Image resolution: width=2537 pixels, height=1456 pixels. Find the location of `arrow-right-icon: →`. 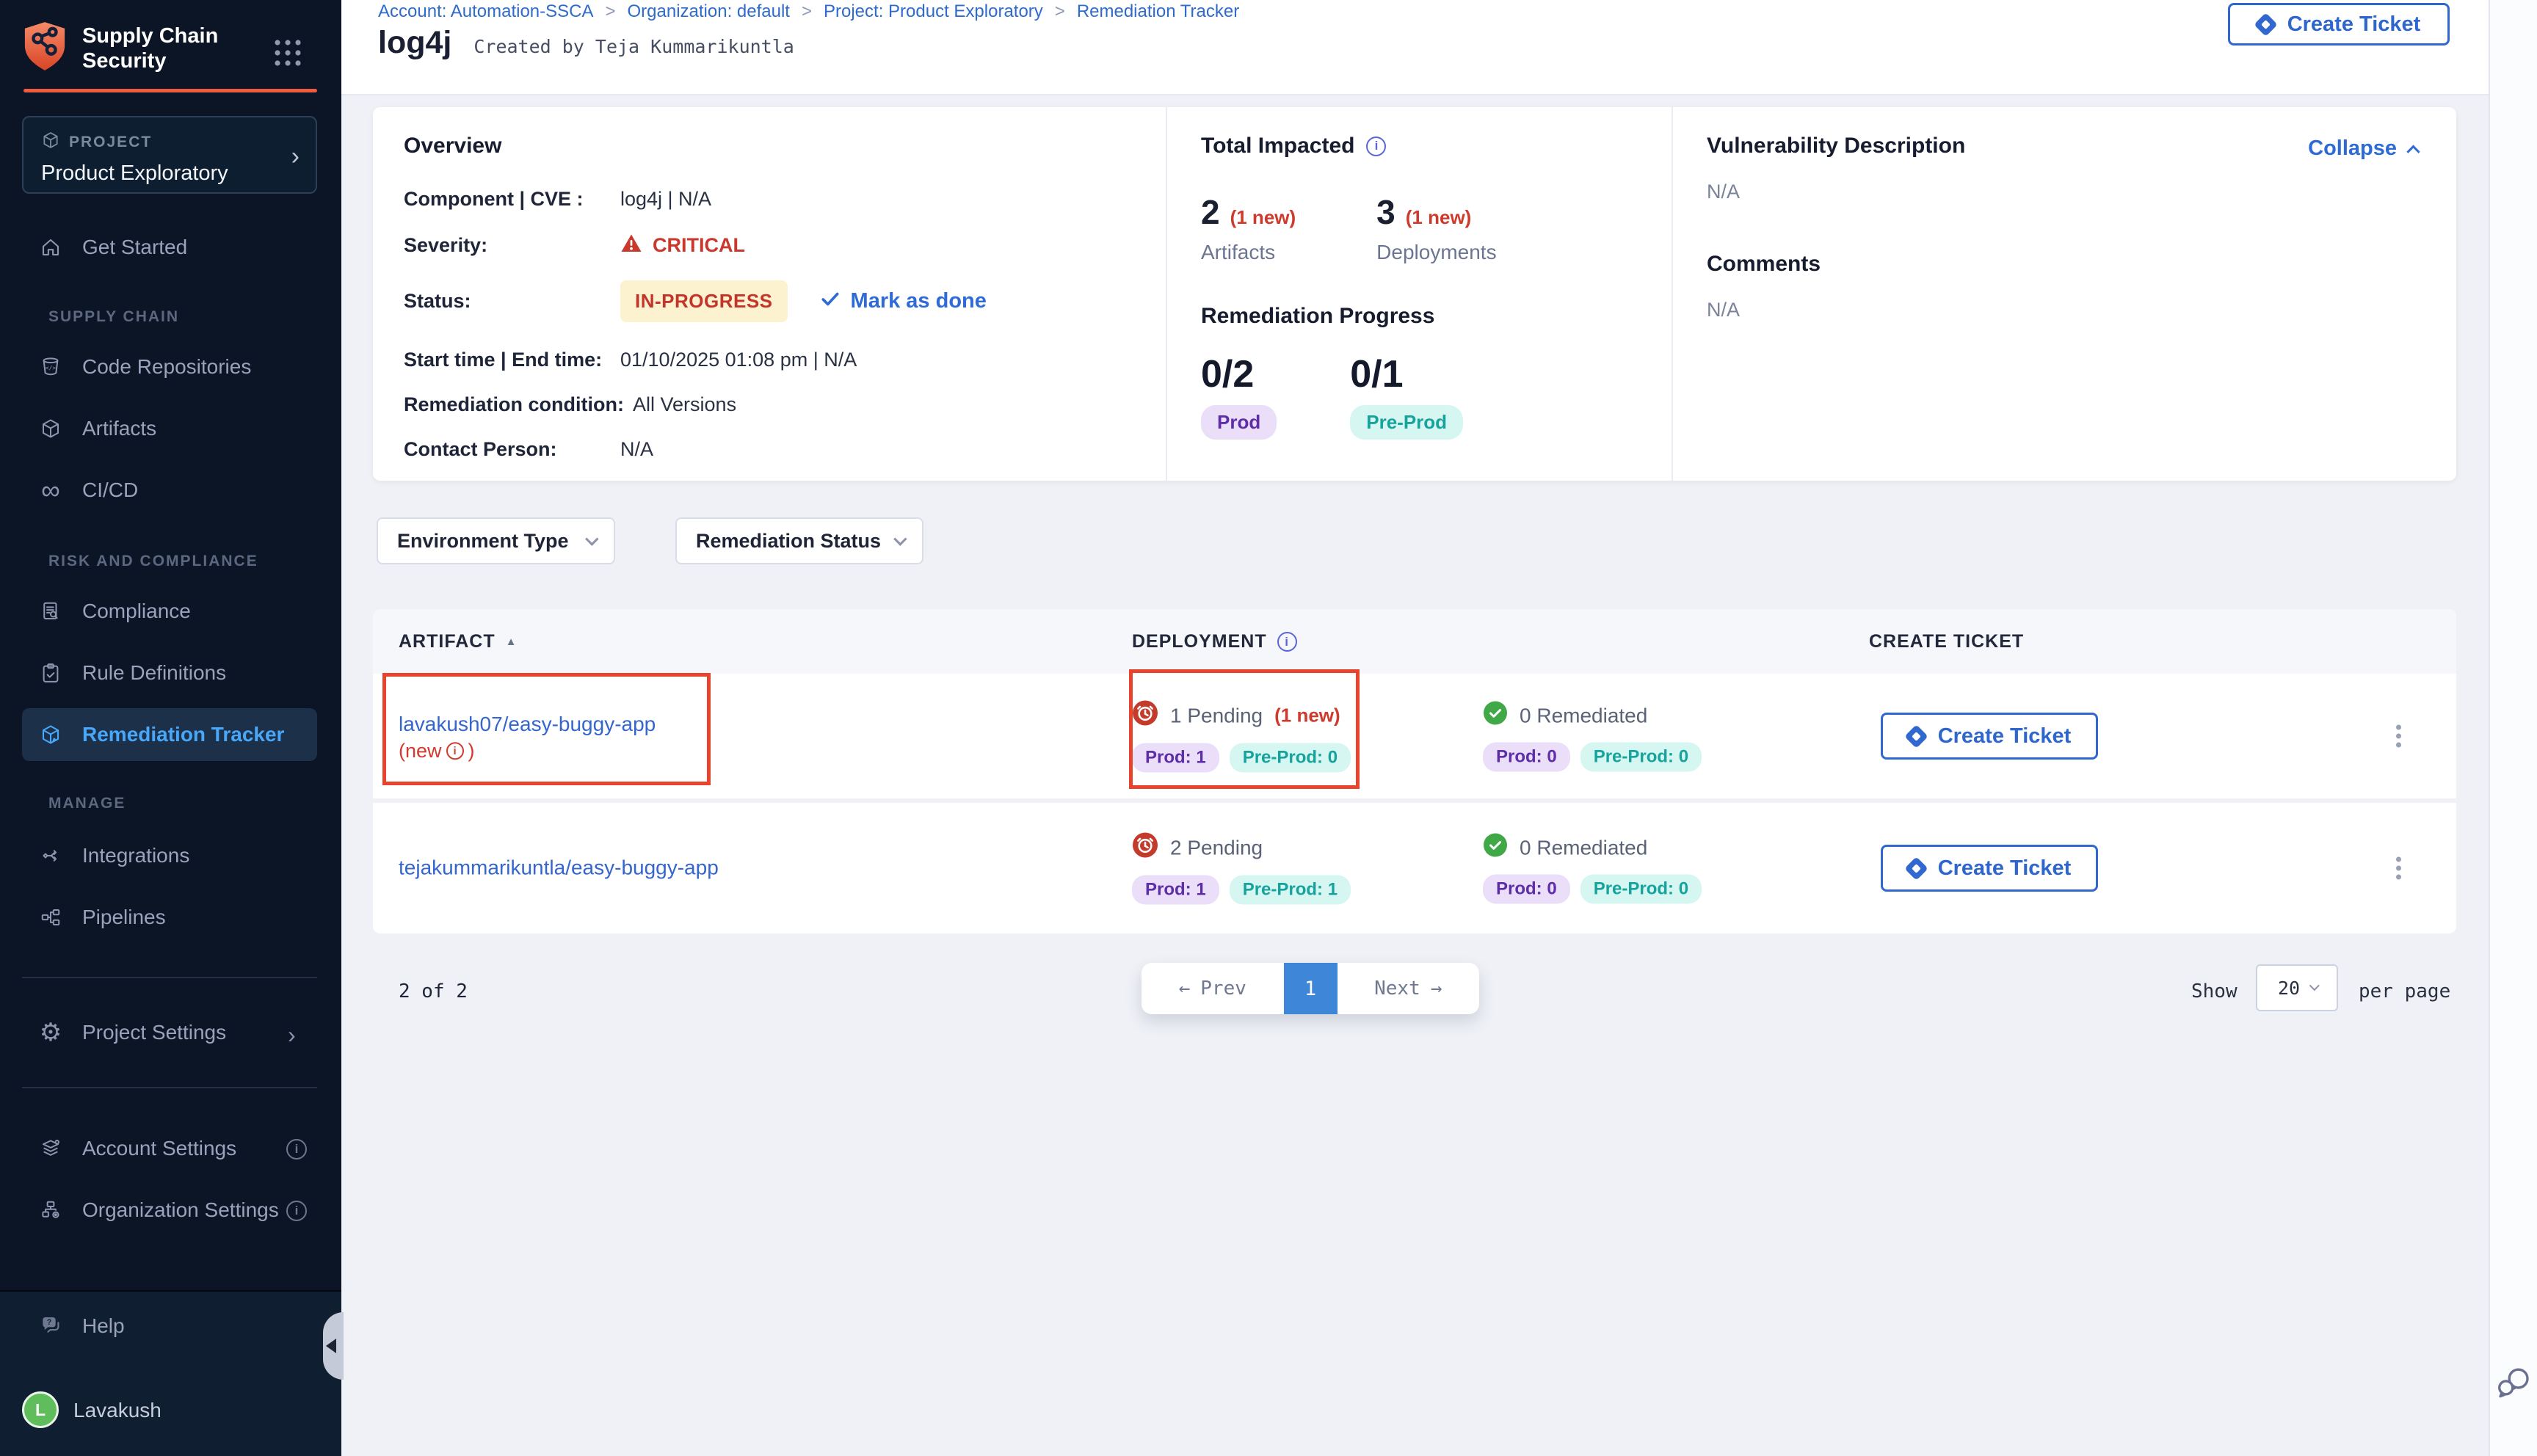

arrow-right-icon: → is located at coordinates (1436, 989).